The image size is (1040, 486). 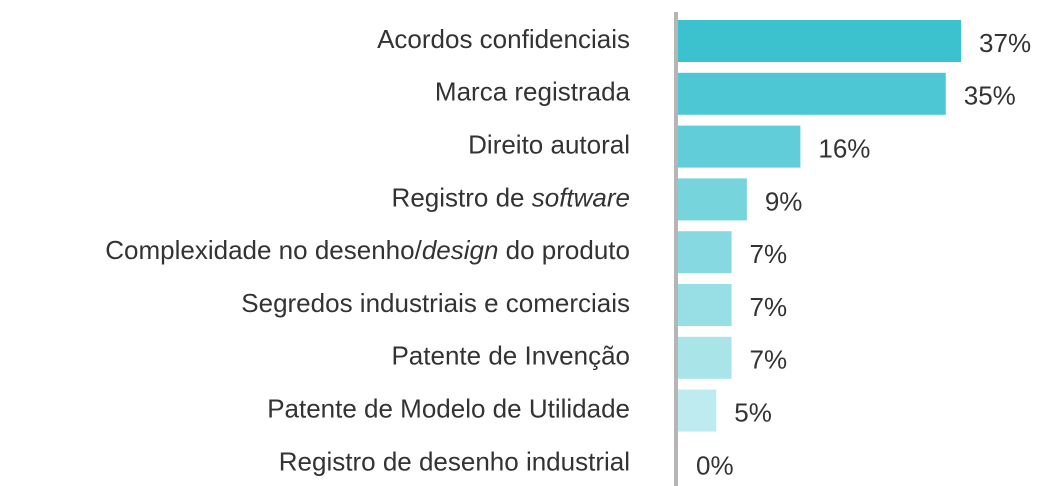 What do you see at coordinates (533, 92) in the screenshot?
I see `category-label: Marca registrada` at bounding box center [533, 92].